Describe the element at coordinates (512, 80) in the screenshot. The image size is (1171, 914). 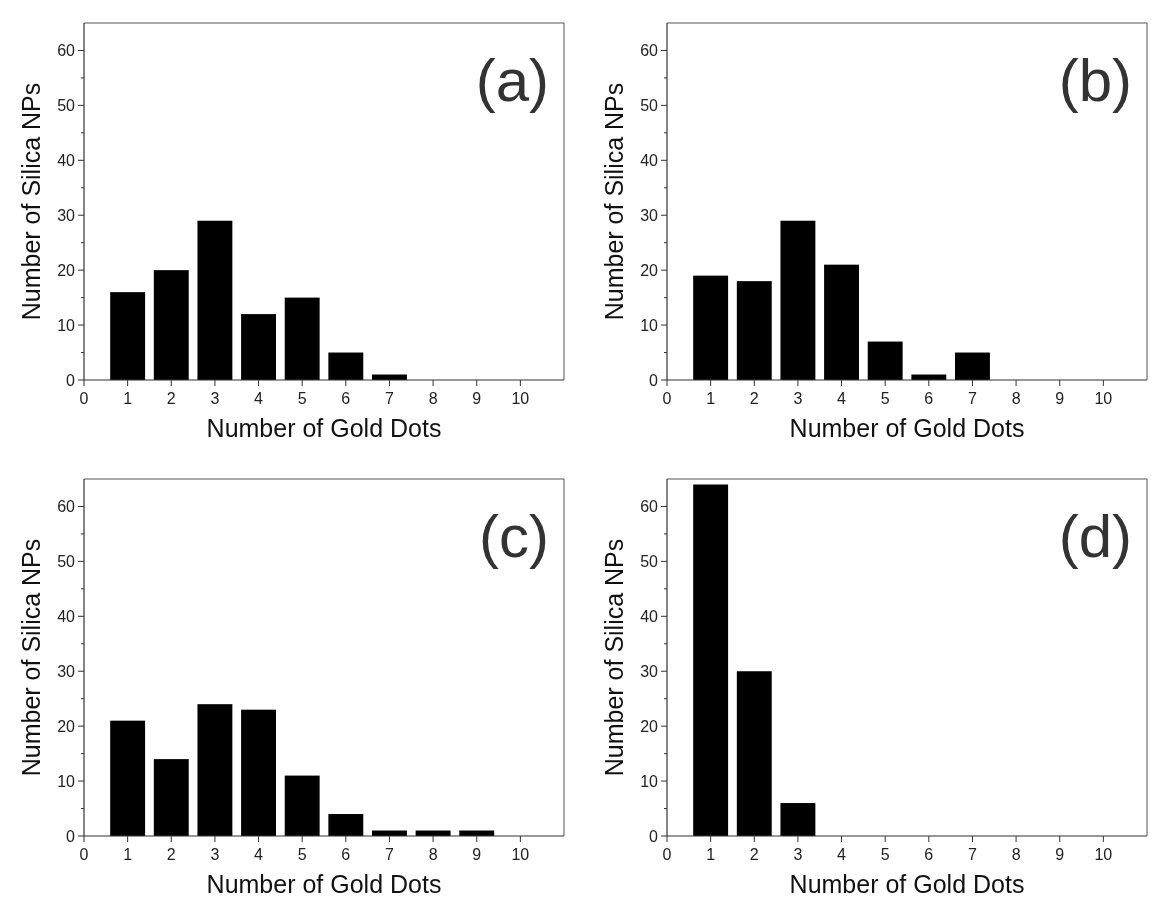
I see `annotation: (a)` at that location.